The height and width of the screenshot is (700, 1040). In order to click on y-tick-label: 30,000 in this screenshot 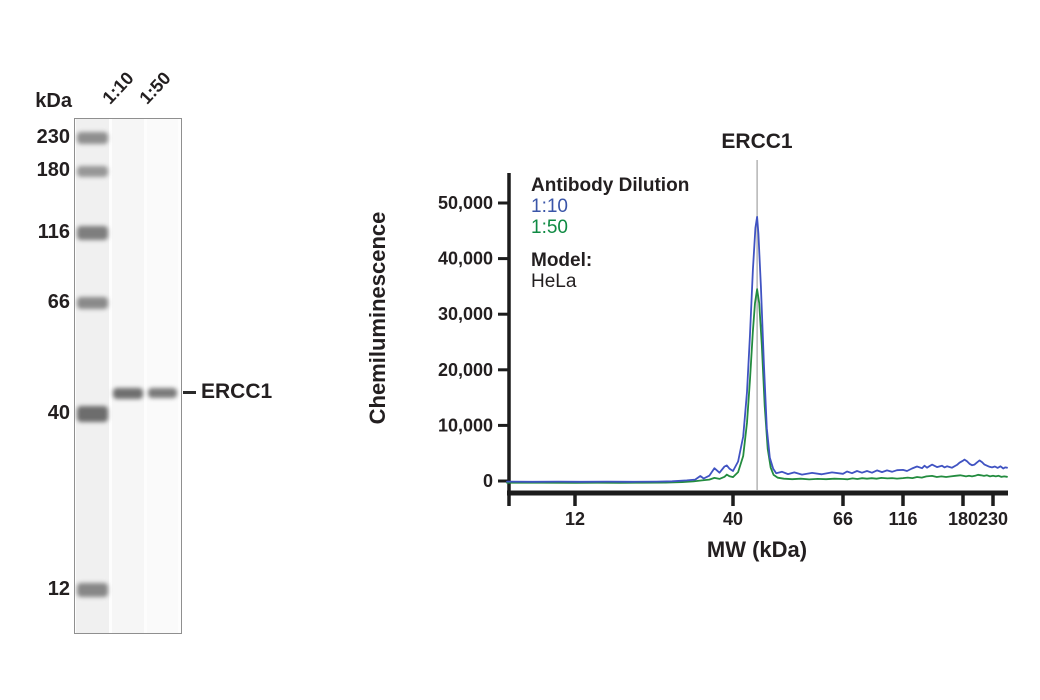, I will do `click(465, 314)`.